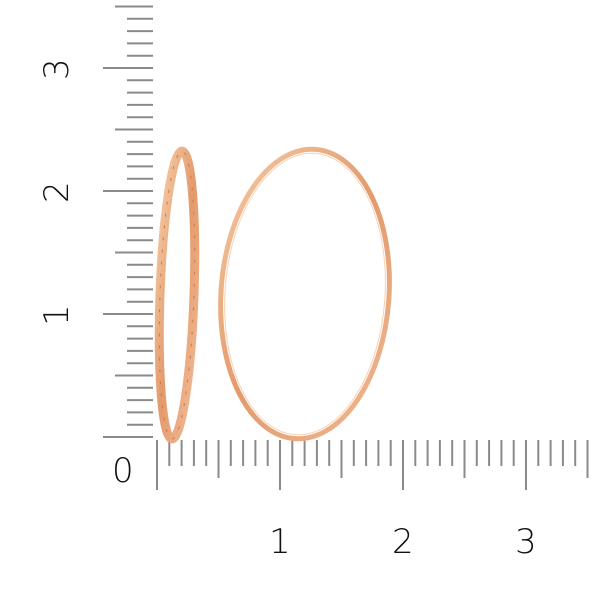 The width and height of the screenshot is (600, 600). What do you see at coordinates (123, 471) in the screenshot?
I see `origin-label: 0` at bounding box center [123, 471].